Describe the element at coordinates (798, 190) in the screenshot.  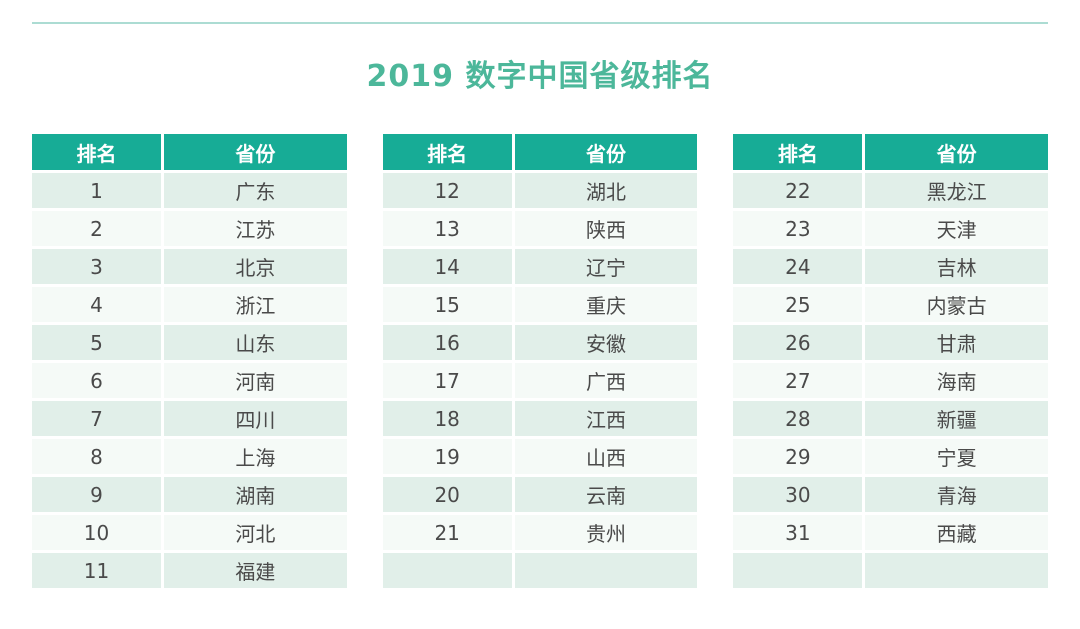
I see `rank-cell: 22` at that location.